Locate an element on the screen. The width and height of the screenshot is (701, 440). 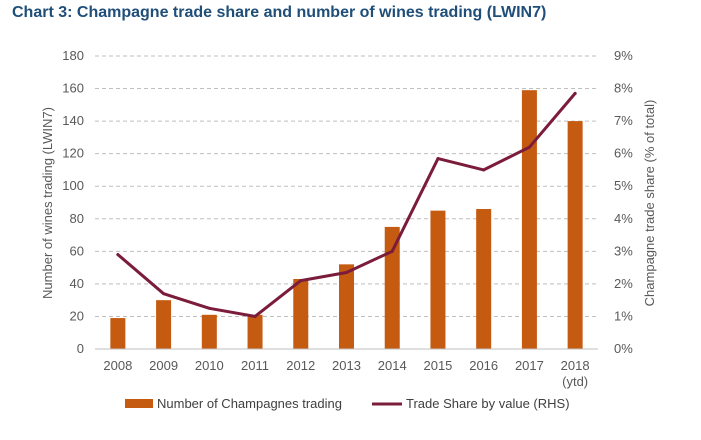
x-tick-label: 2016 is located at coordinates (483, 365).